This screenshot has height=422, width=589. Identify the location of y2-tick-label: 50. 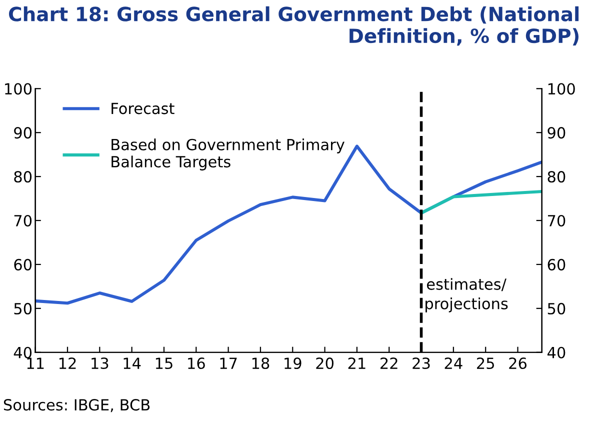
(557, 308).